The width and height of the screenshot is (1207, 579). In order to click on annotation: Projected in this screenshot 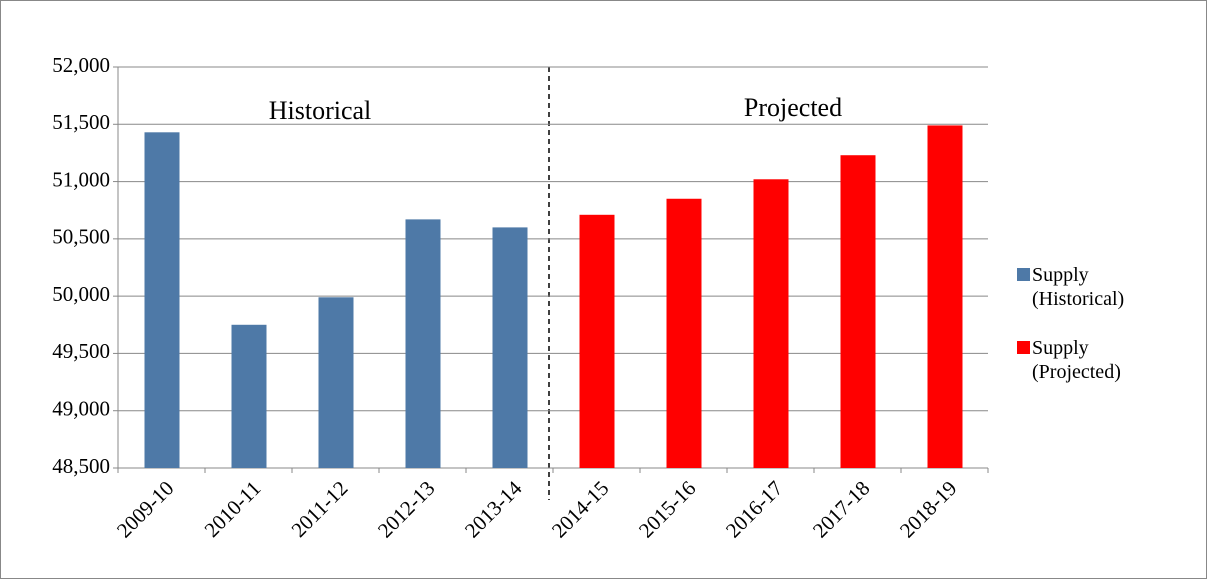, I will do `click(793, 107)`.